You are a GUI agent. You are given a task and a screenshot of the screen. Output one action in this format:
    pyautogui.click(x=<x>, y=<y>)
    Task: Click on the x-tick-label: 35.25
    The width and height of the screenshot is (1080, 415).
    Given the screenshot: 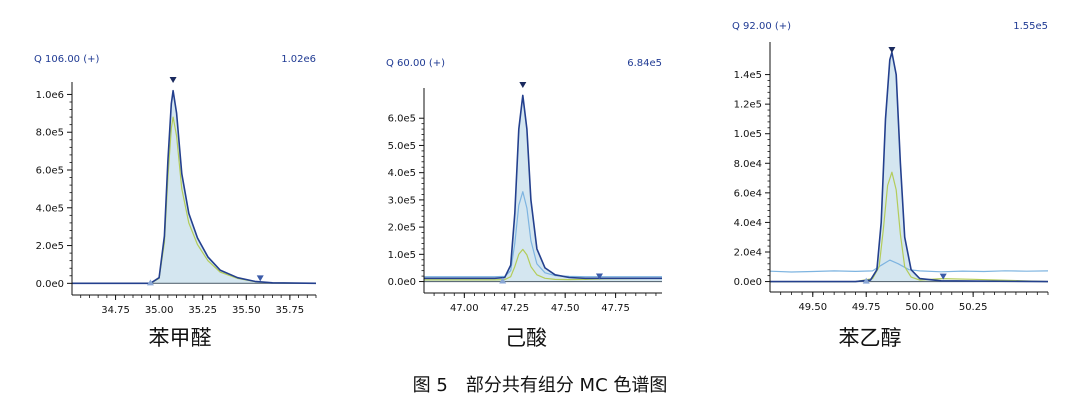 What is the action you would take?
    pyautogui.click(x=202, y=310)
    